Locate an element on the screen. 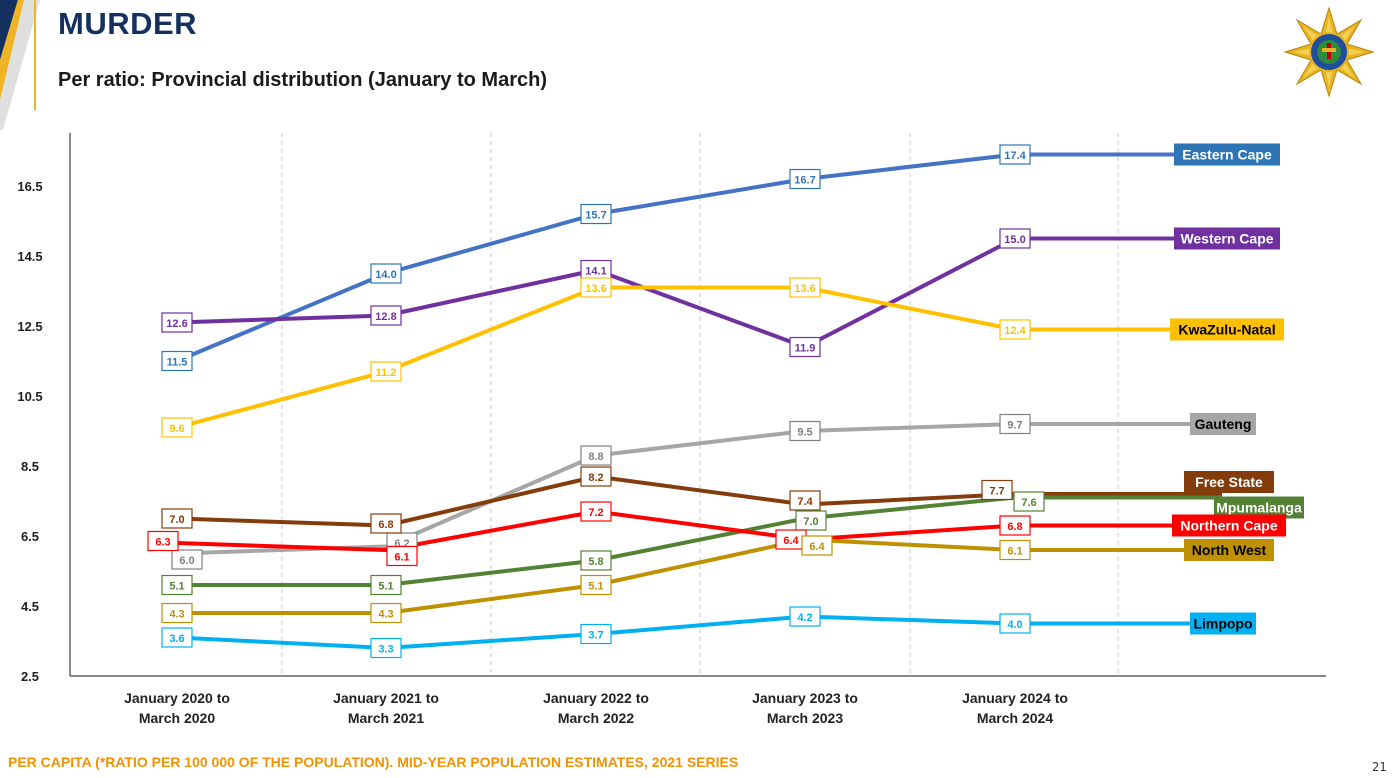  legend-label-mpumalanga: Mpumalanga is located at coordinates (1259, 508).